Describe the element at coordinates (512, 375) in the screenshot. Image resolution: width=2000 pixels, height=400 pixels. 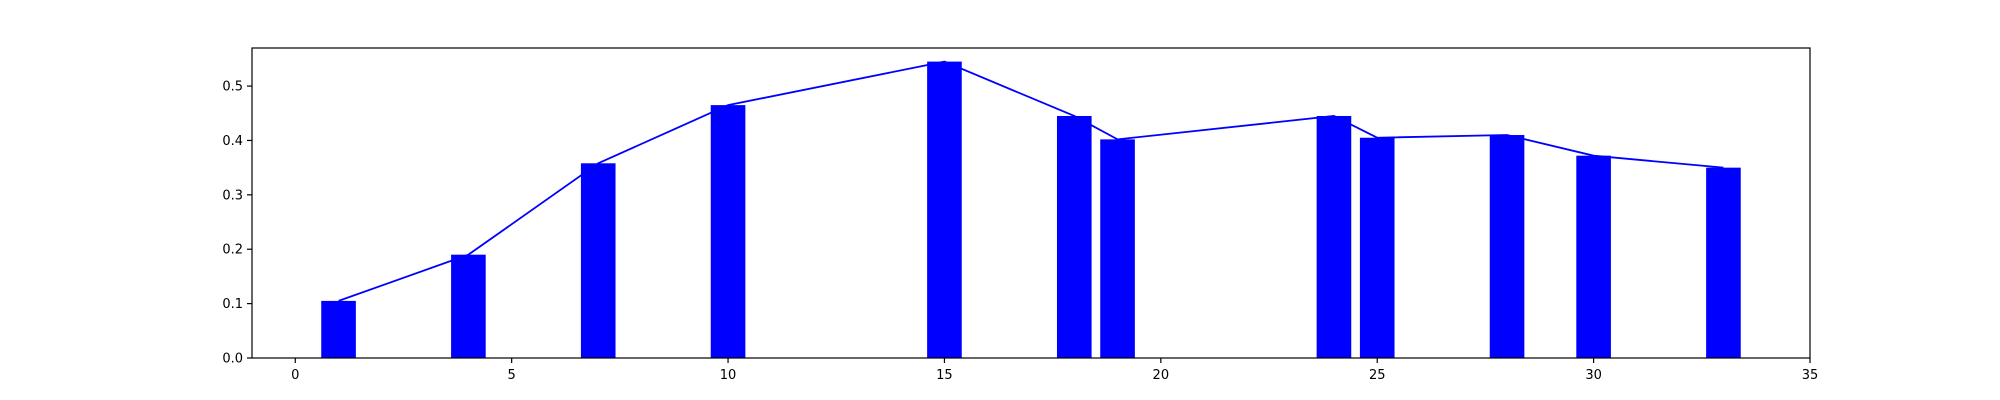
I see `x-tick-label-1: 5` at that location.